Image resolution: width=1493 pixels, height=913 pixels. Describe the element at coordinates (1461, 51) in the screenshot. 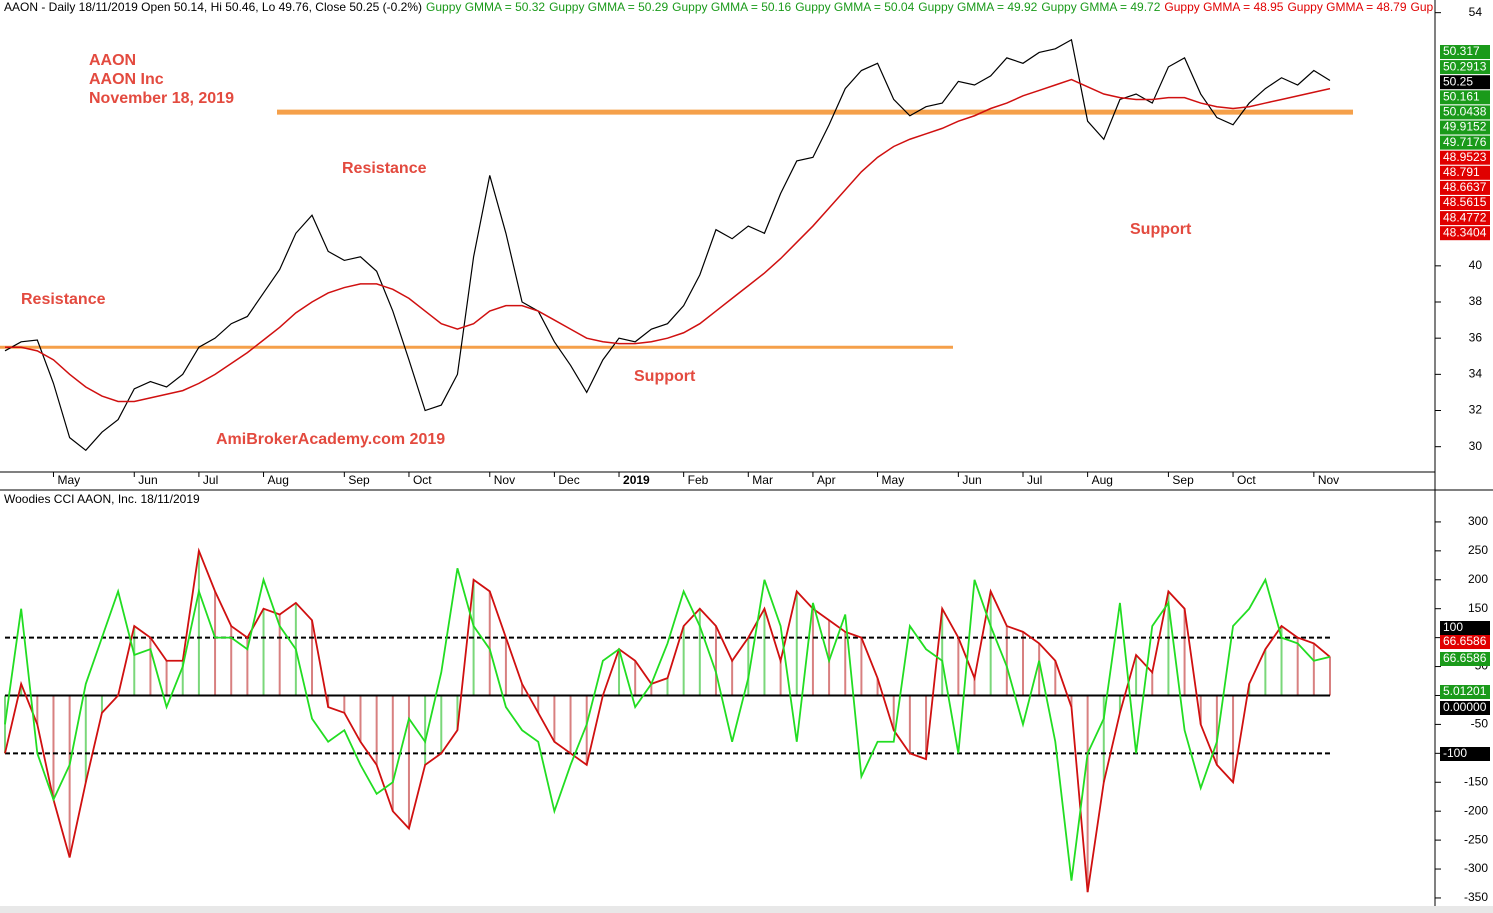

I see `value-box-label: 50.317` at that location.